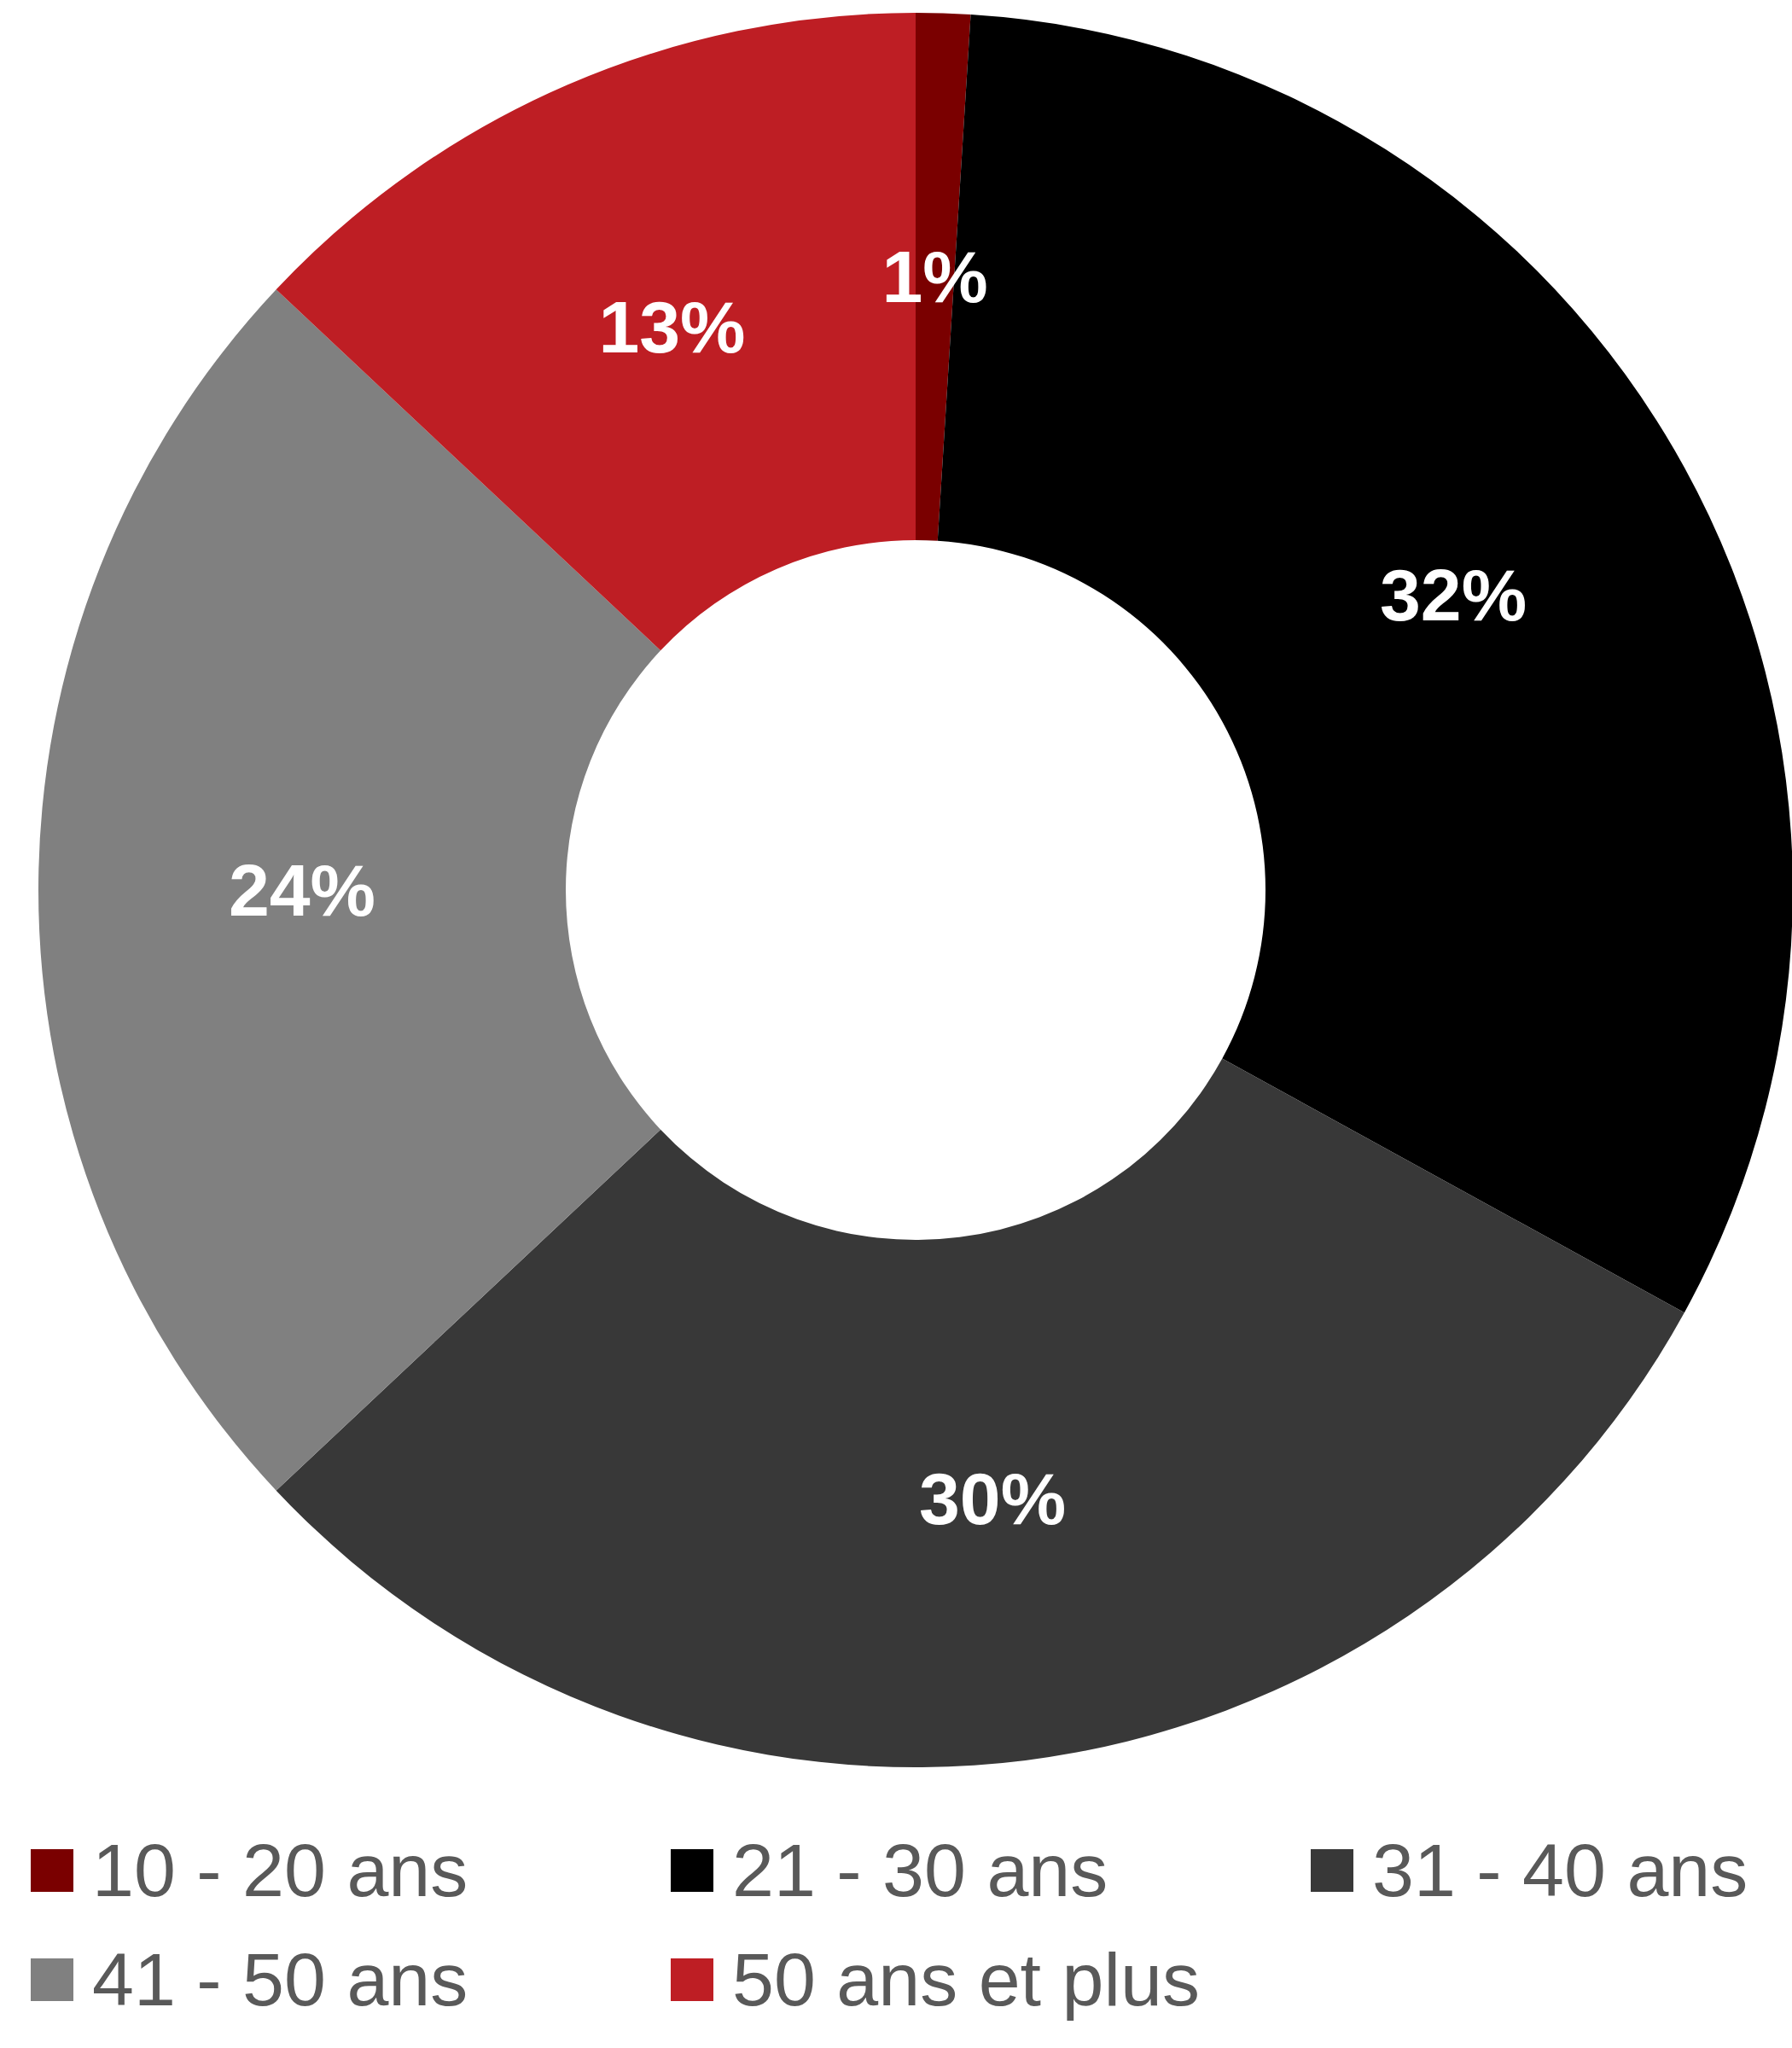 The image size is (1792, 2048). Describe the element at coordinates (966, 1980) in the screenshot. I see `legend-label: 50 ans et plus` at that location.